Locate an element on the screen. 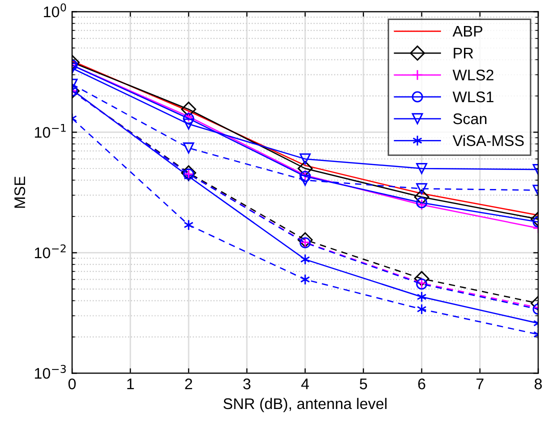 Image resolution: width=542 pixels, height=434 pixels. y-tick-label: 10$^{−2}$ is located at coordinates (50, 251).